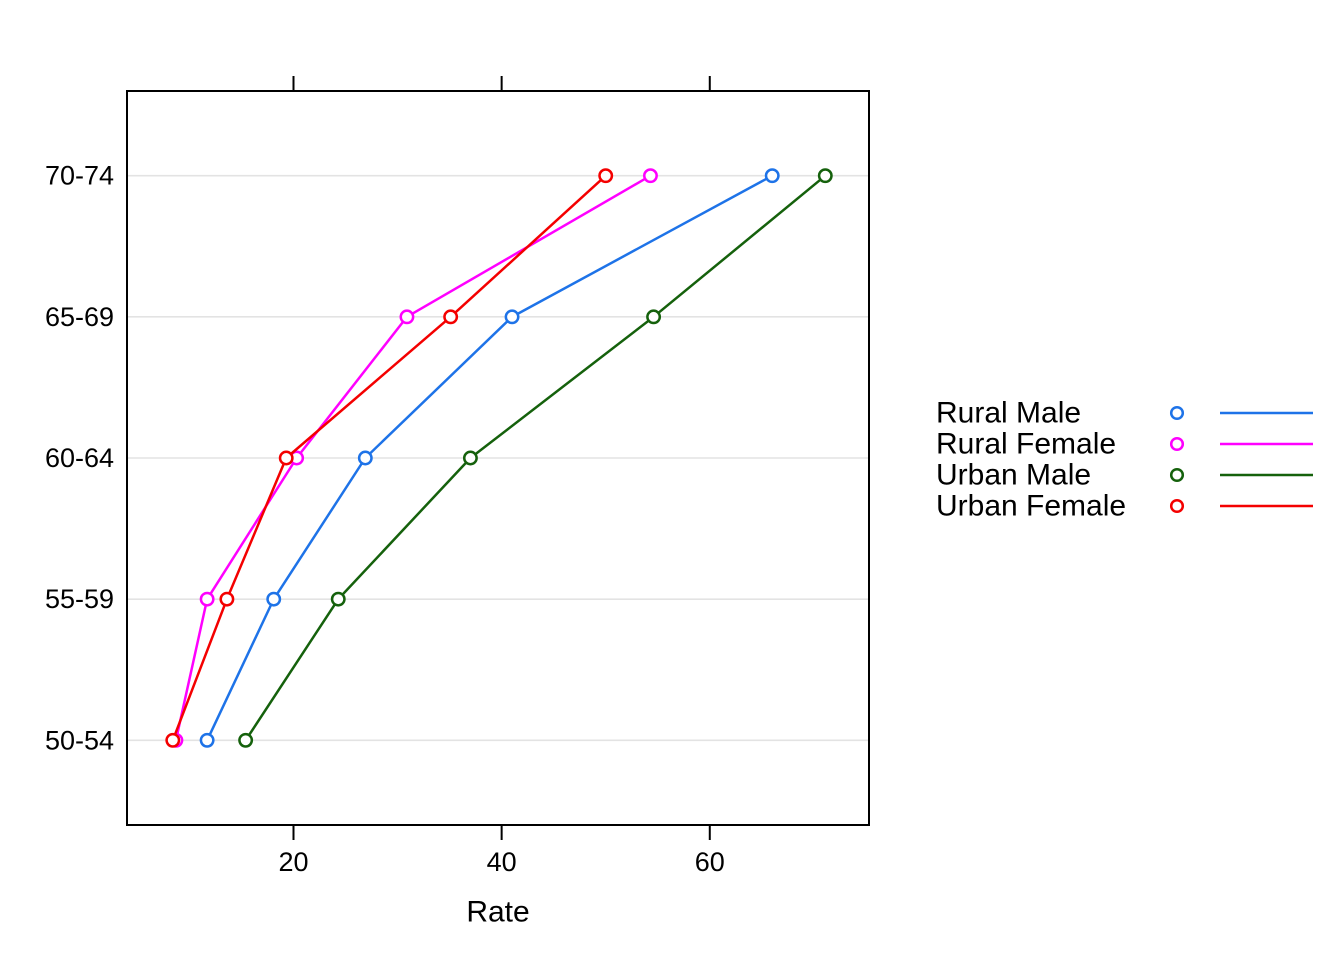  I want to click on legend-label-rural-female: Rural Female, so click(1026, 444).